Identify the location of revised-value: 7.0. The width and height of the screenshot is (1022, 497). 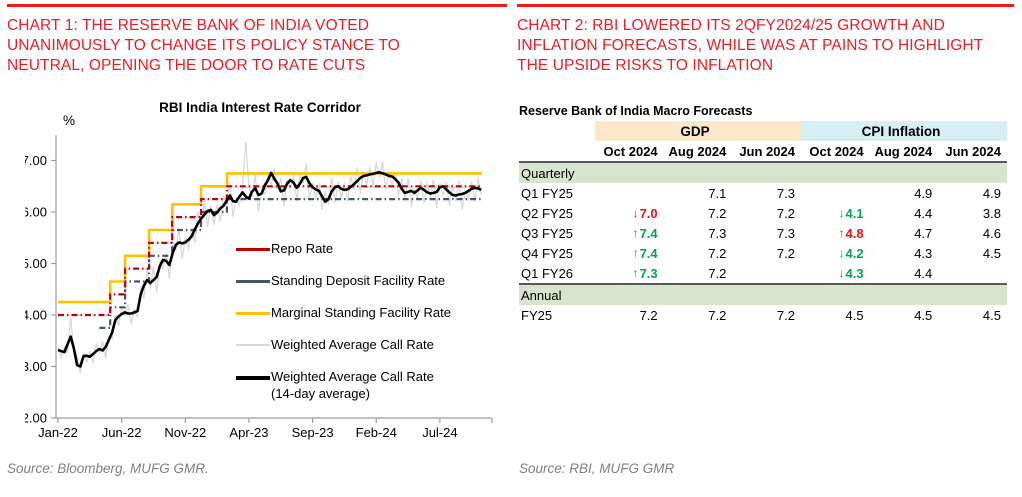
(648, 213).